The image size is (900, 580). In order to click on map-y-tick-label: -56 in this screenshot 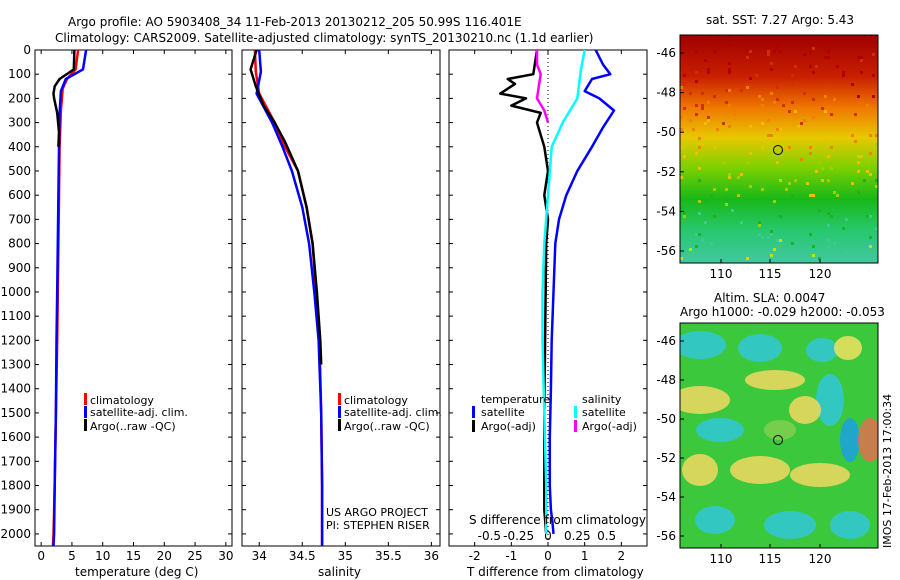, I will do `click(666, 251)`.